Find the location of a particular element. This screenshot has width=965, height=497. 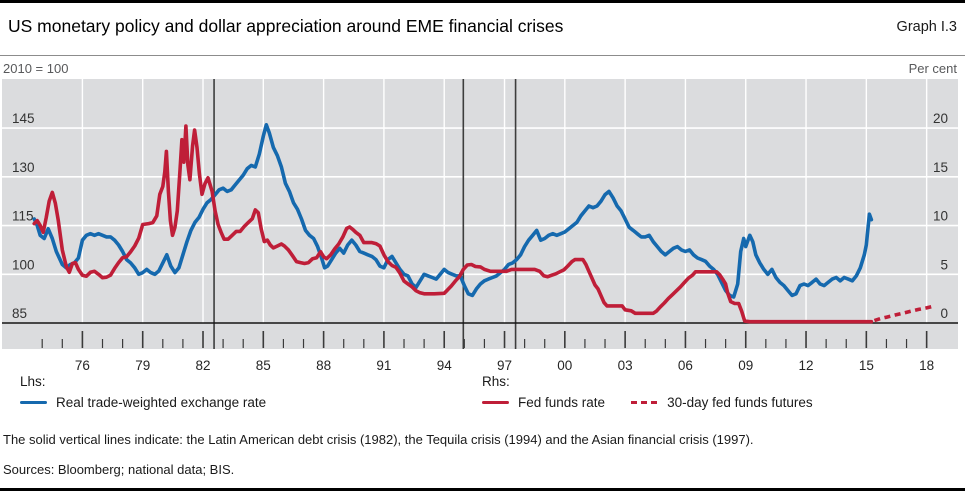

svg-text: 130 is located at coordinates (23, 167).